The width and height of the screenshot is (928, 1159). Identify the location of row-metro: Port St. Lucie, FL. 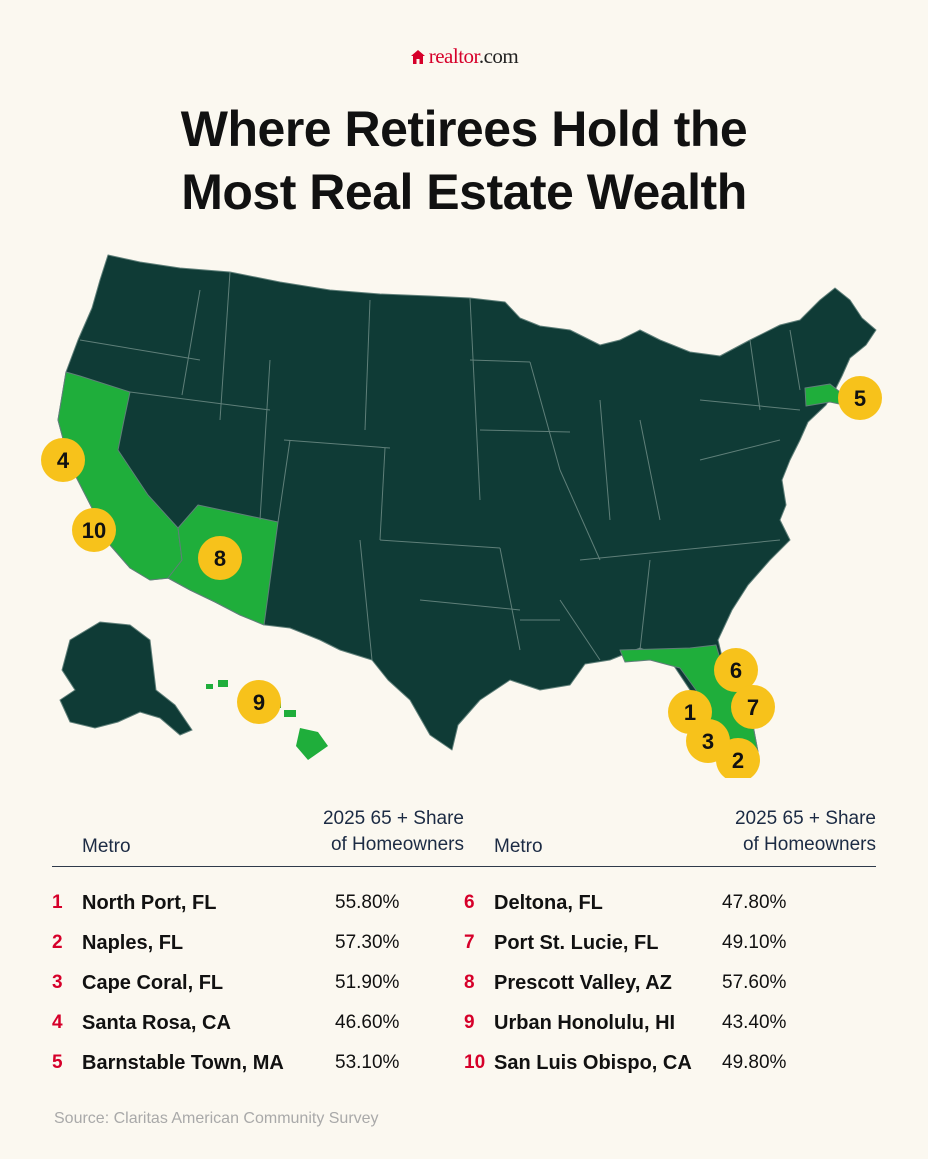
(576, 942).